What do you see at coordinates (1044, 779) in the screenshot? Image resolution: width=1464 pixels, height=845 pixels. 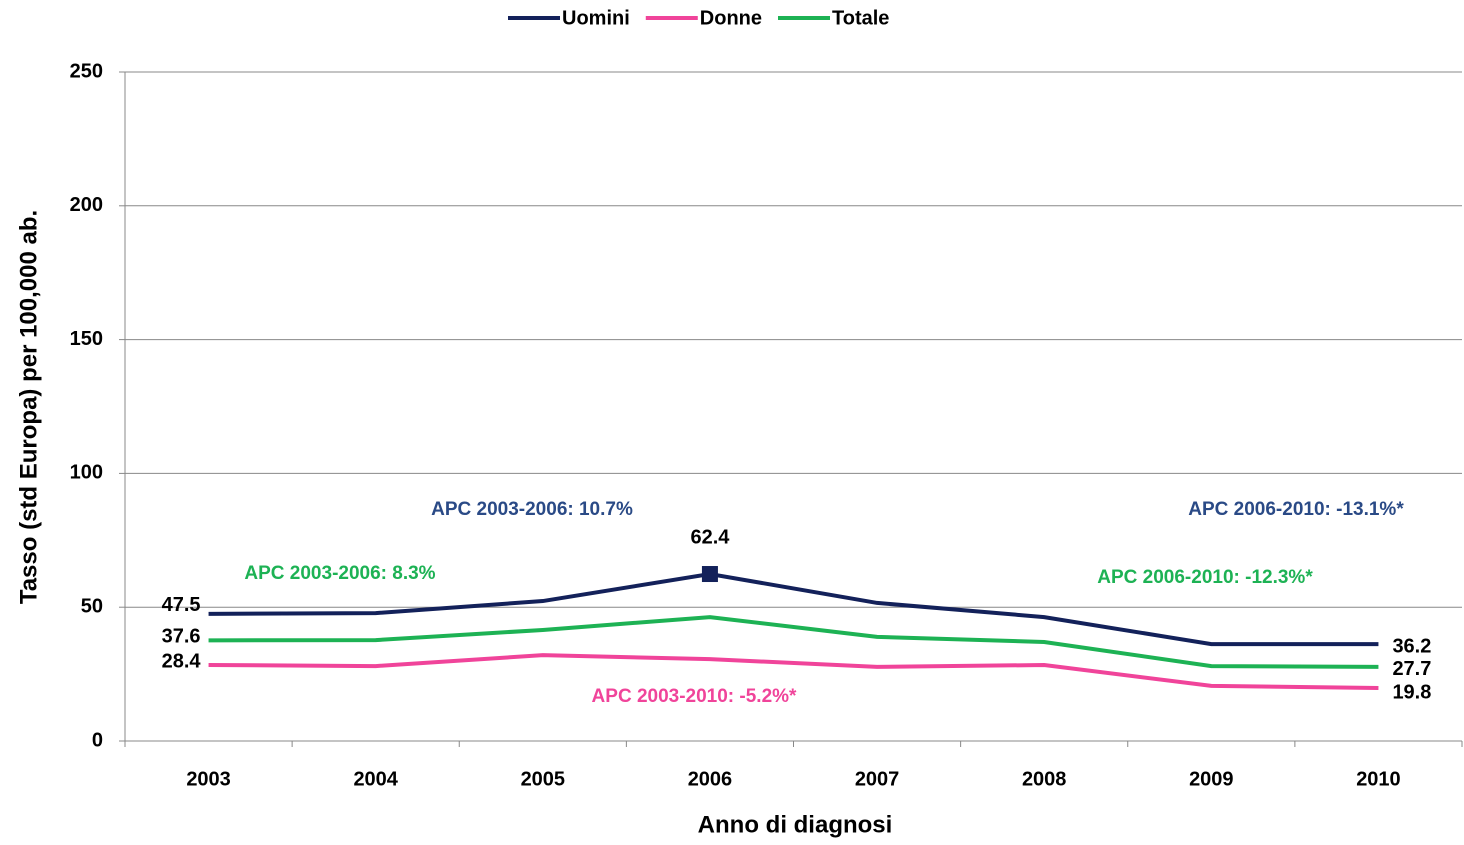 I see `x-tick-label: 2008` at bounding box center [1044, 779].